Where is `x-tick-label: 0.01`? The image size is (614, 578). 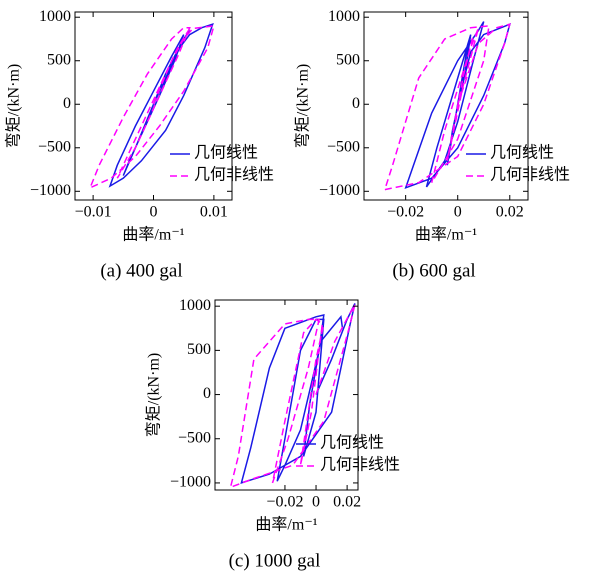 x-tick-label: 0.01 is located at coordinates (214, 212).